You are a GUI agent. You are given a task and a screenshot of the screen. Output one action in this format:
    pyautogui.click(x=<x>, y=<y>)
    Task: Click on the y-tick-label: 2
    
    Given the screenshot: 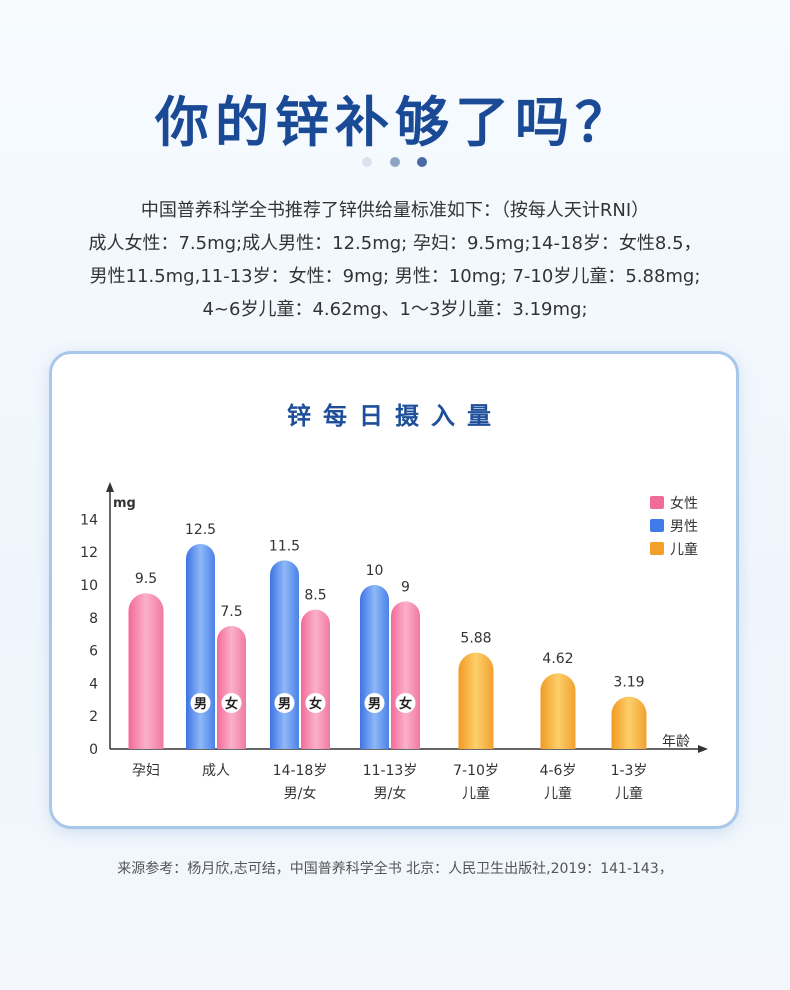 What is the action you would take?
    pyautogui.click(x=93, y=717)
    